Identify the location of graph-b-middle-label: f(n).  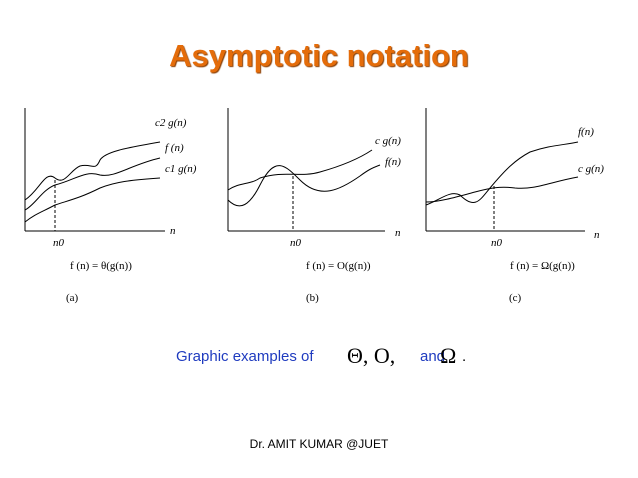
(393, 162).